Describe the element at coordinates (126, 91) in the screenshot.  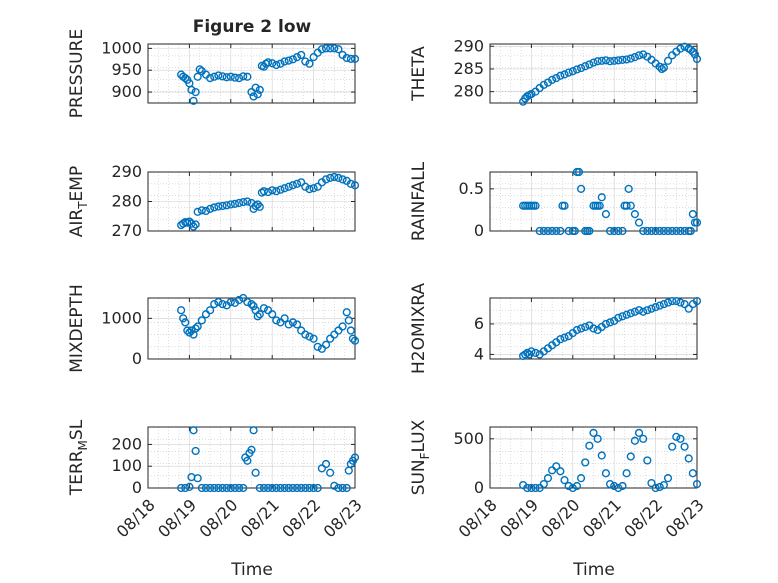
I see `y-tick-label: 900` at that location.